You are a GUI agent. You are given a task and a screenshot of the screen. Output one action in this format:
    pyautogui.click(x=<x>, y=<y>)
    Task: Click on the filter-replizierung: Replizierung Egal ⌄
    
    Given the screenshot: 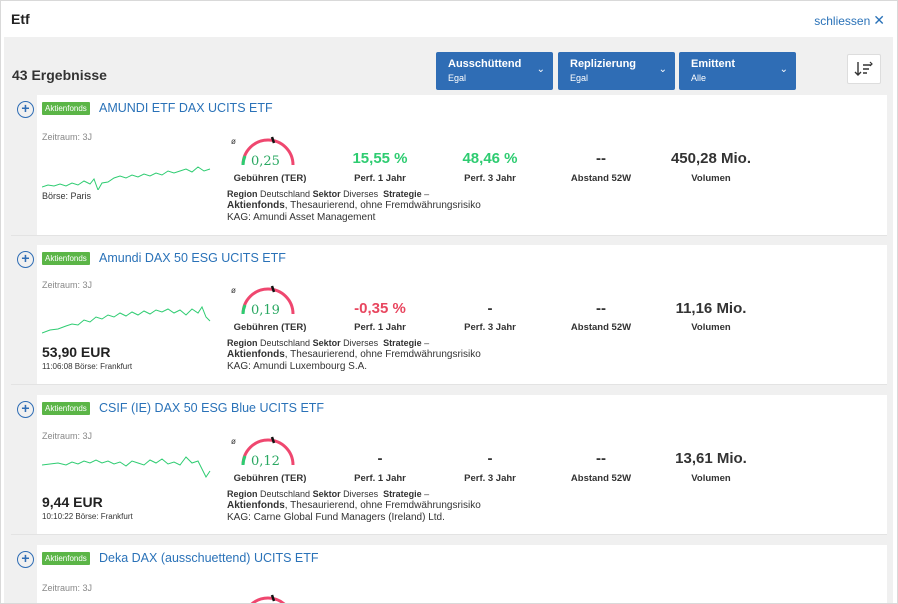 What is the action you would take?
    pyautogui.click(x=616, y=71)
    